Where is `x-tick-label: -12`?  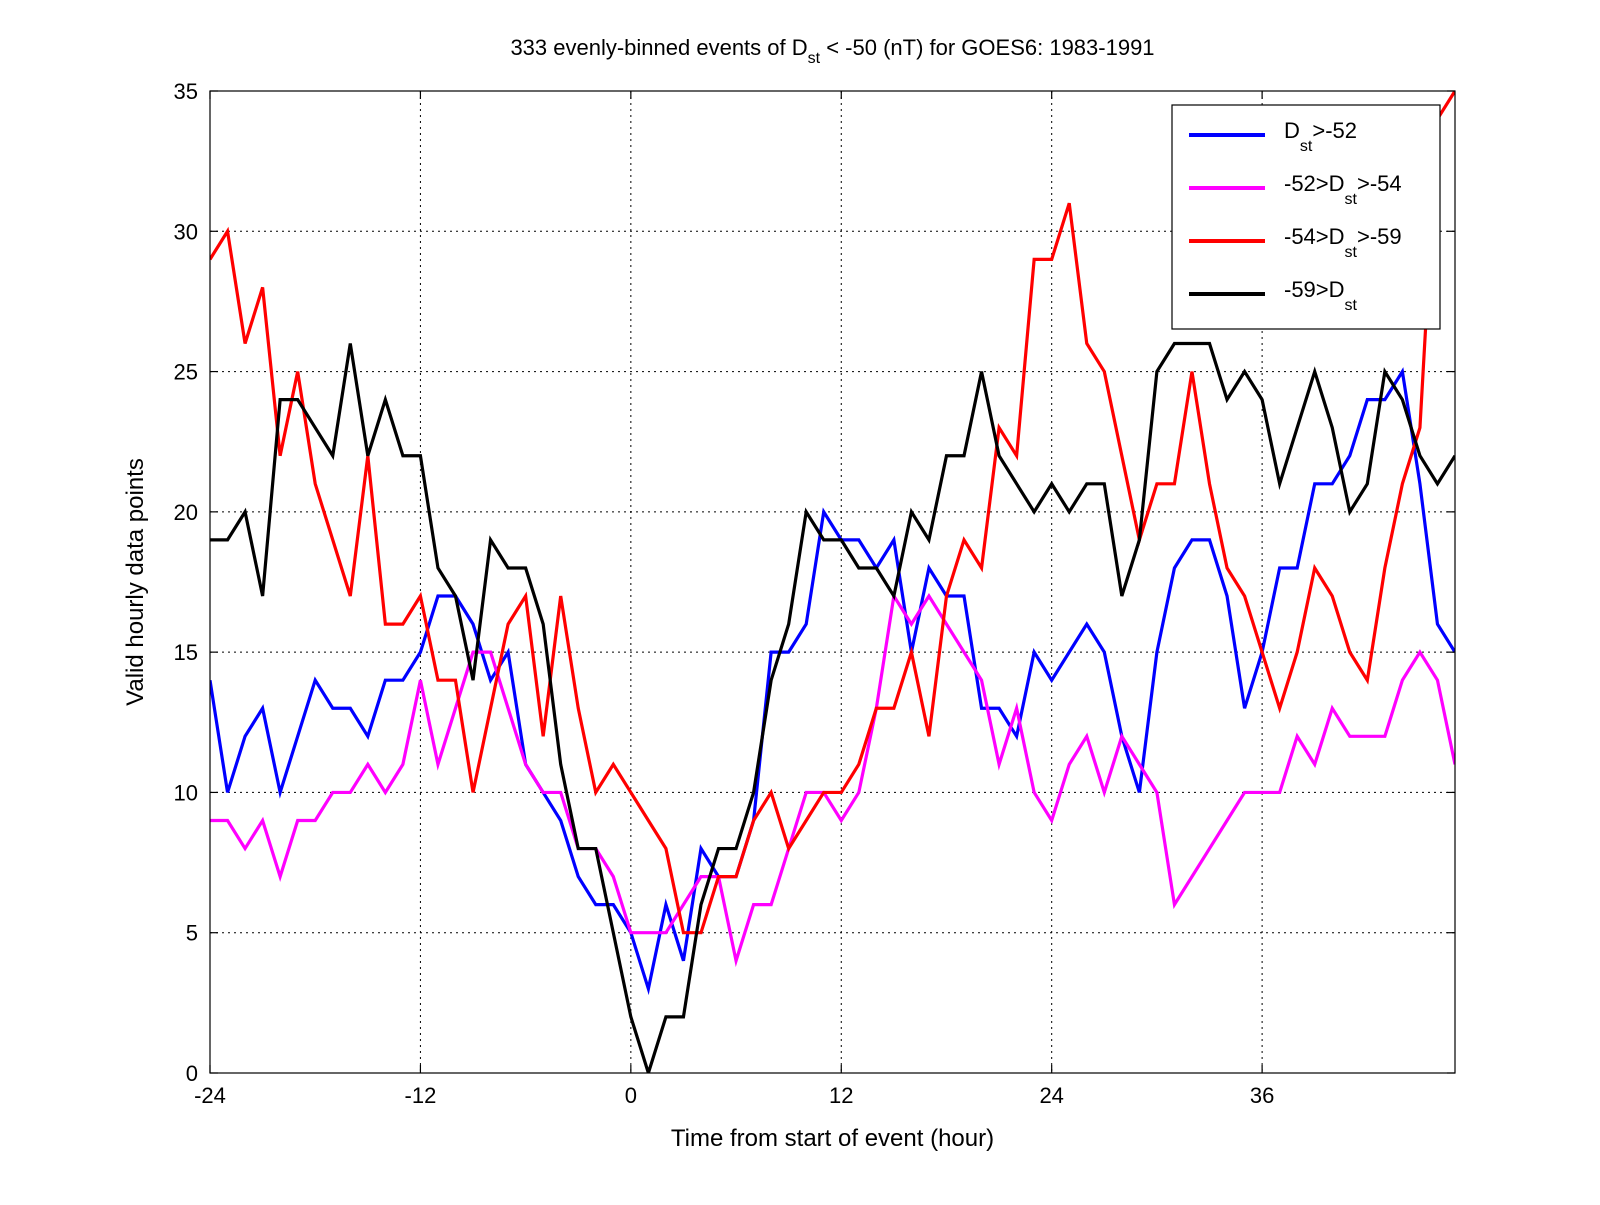 x-tick-label: -12 is located at coordinates (421, 1095).